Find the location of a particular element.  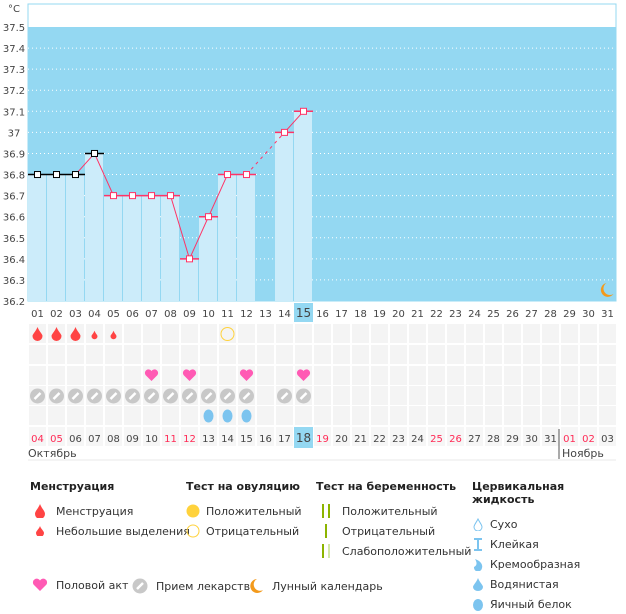

calendar-date: 23 is located at coordinates (398, 439).